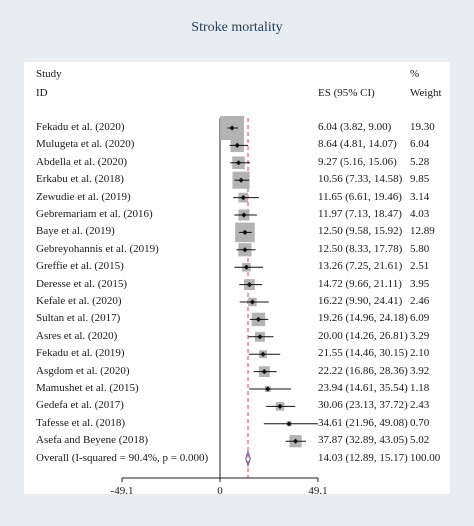 This screenshot has width=474, height=526. Describe the element at coordinates (82, 161) in the screenshot. I see `study-label: Abdella et al. (2020)` at that location.